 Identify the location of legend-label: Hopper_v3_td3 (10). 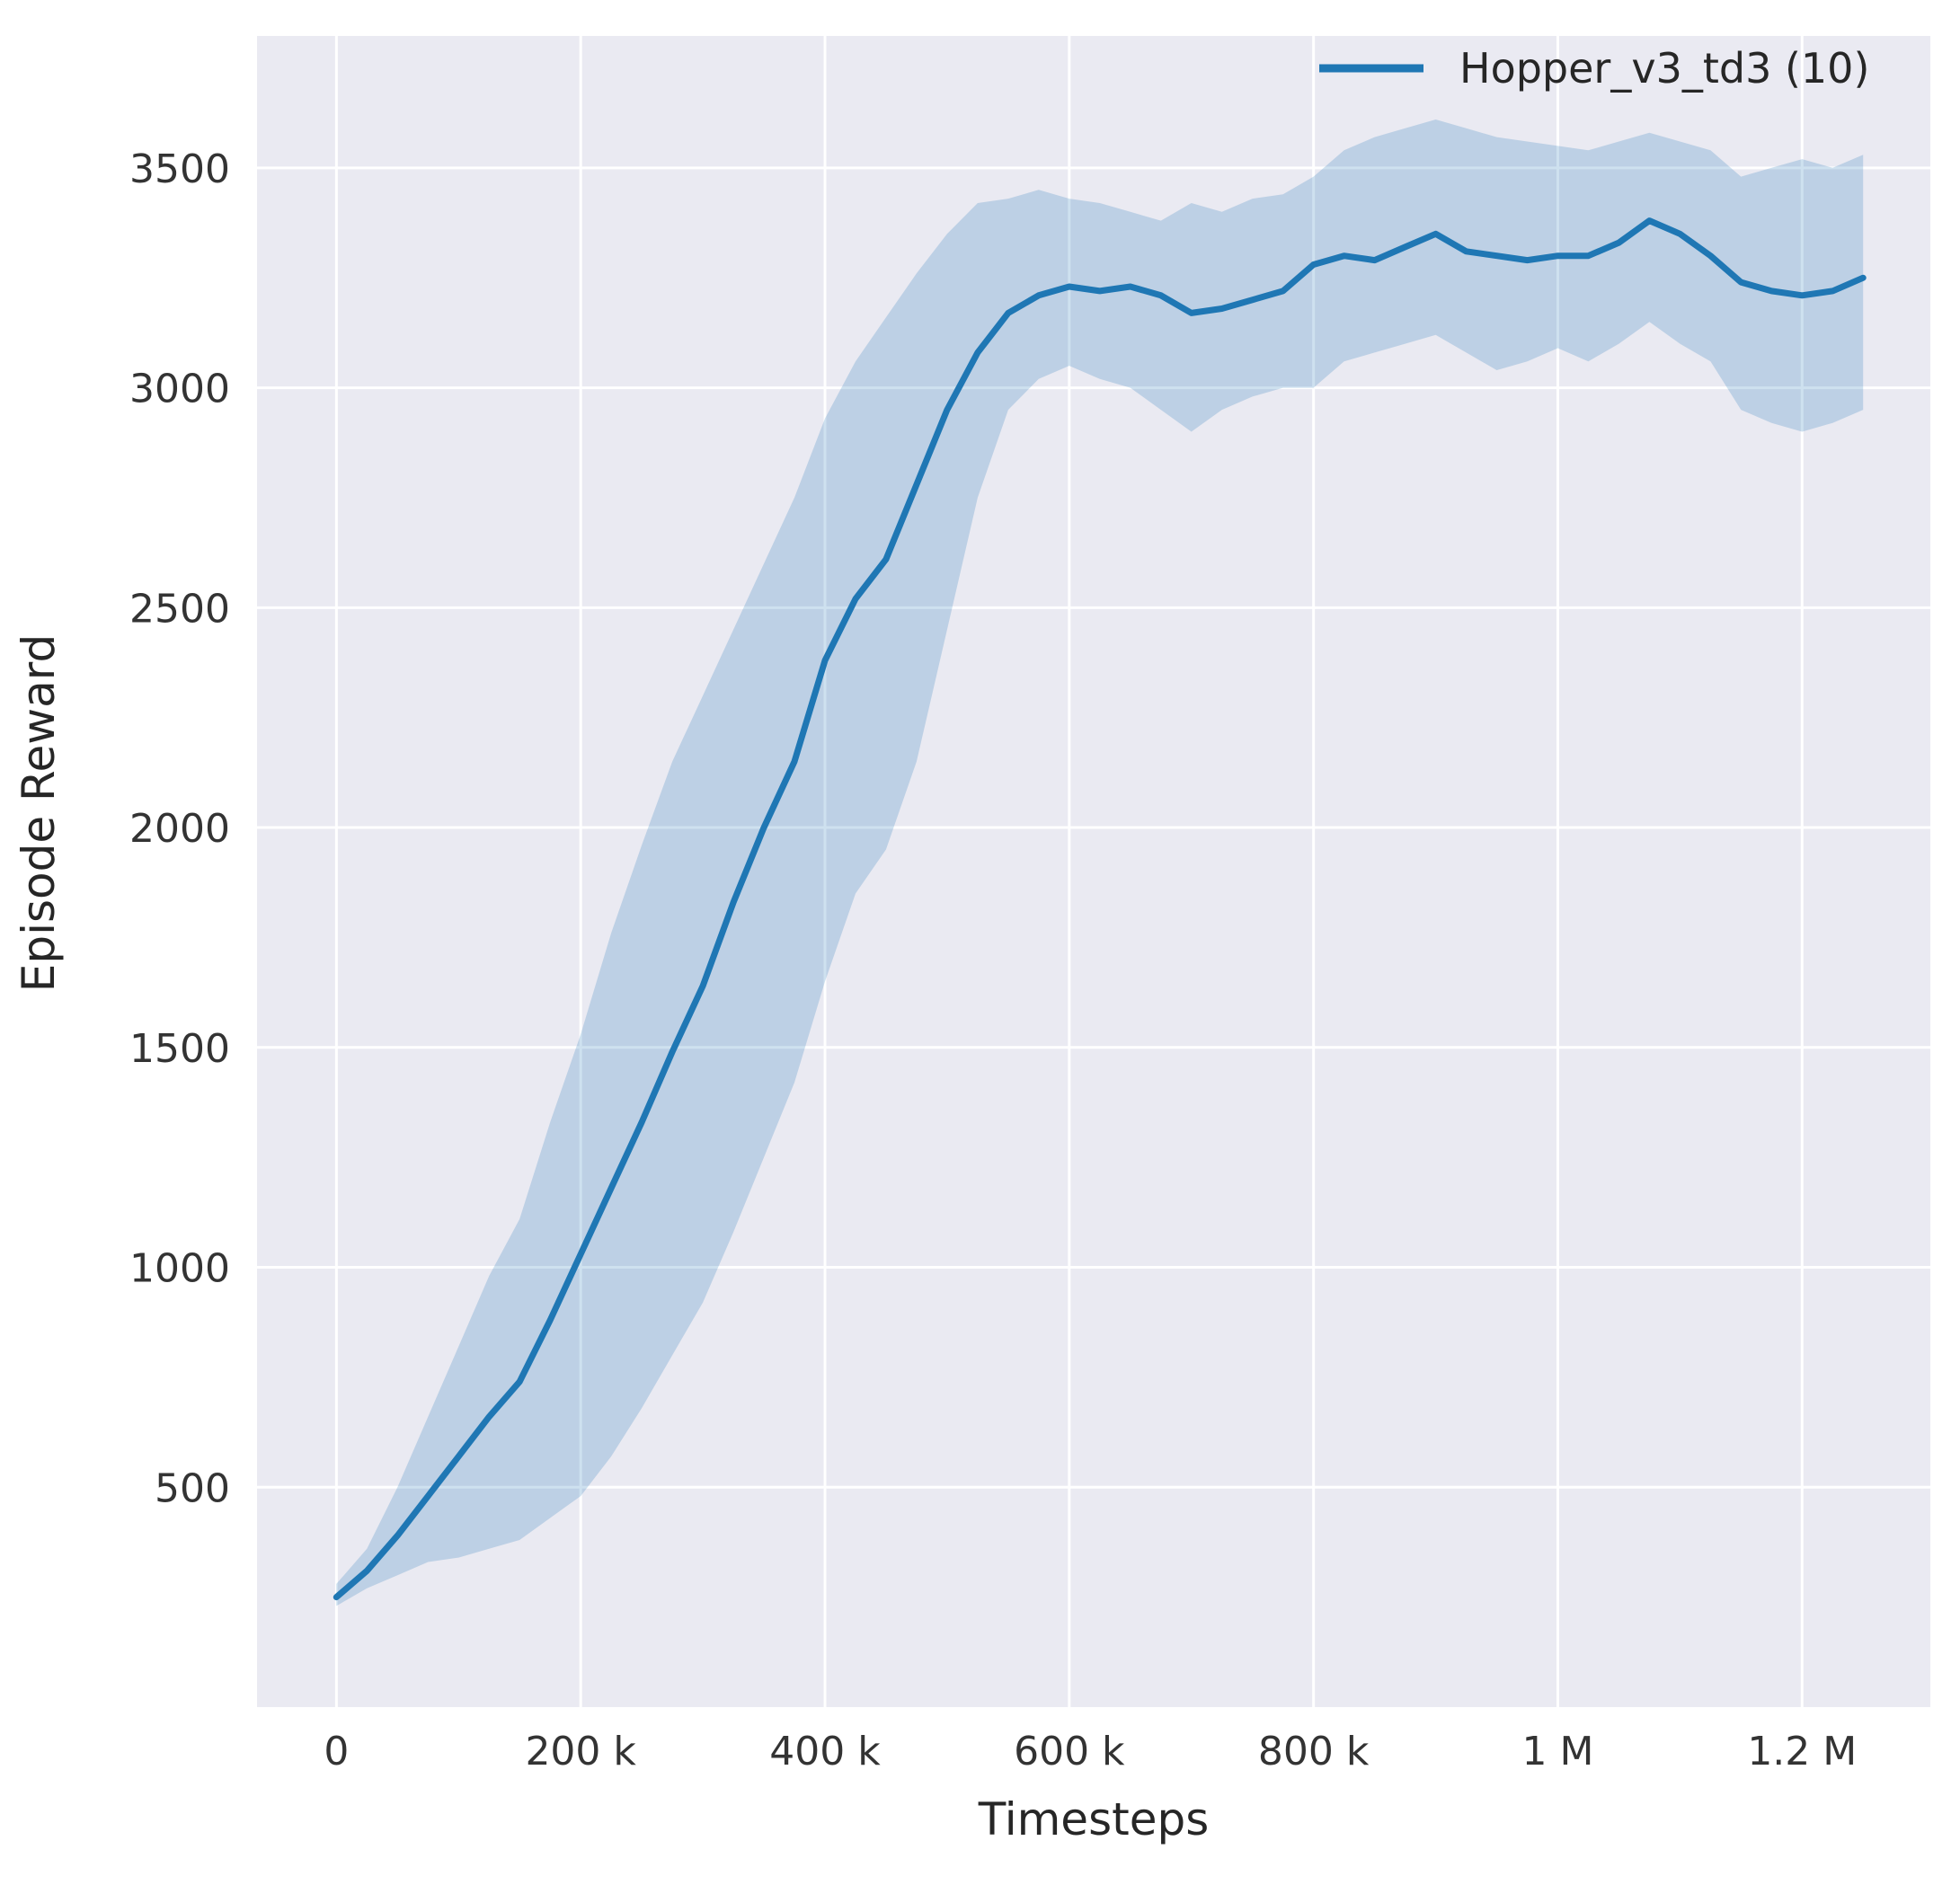
(1664, 68).